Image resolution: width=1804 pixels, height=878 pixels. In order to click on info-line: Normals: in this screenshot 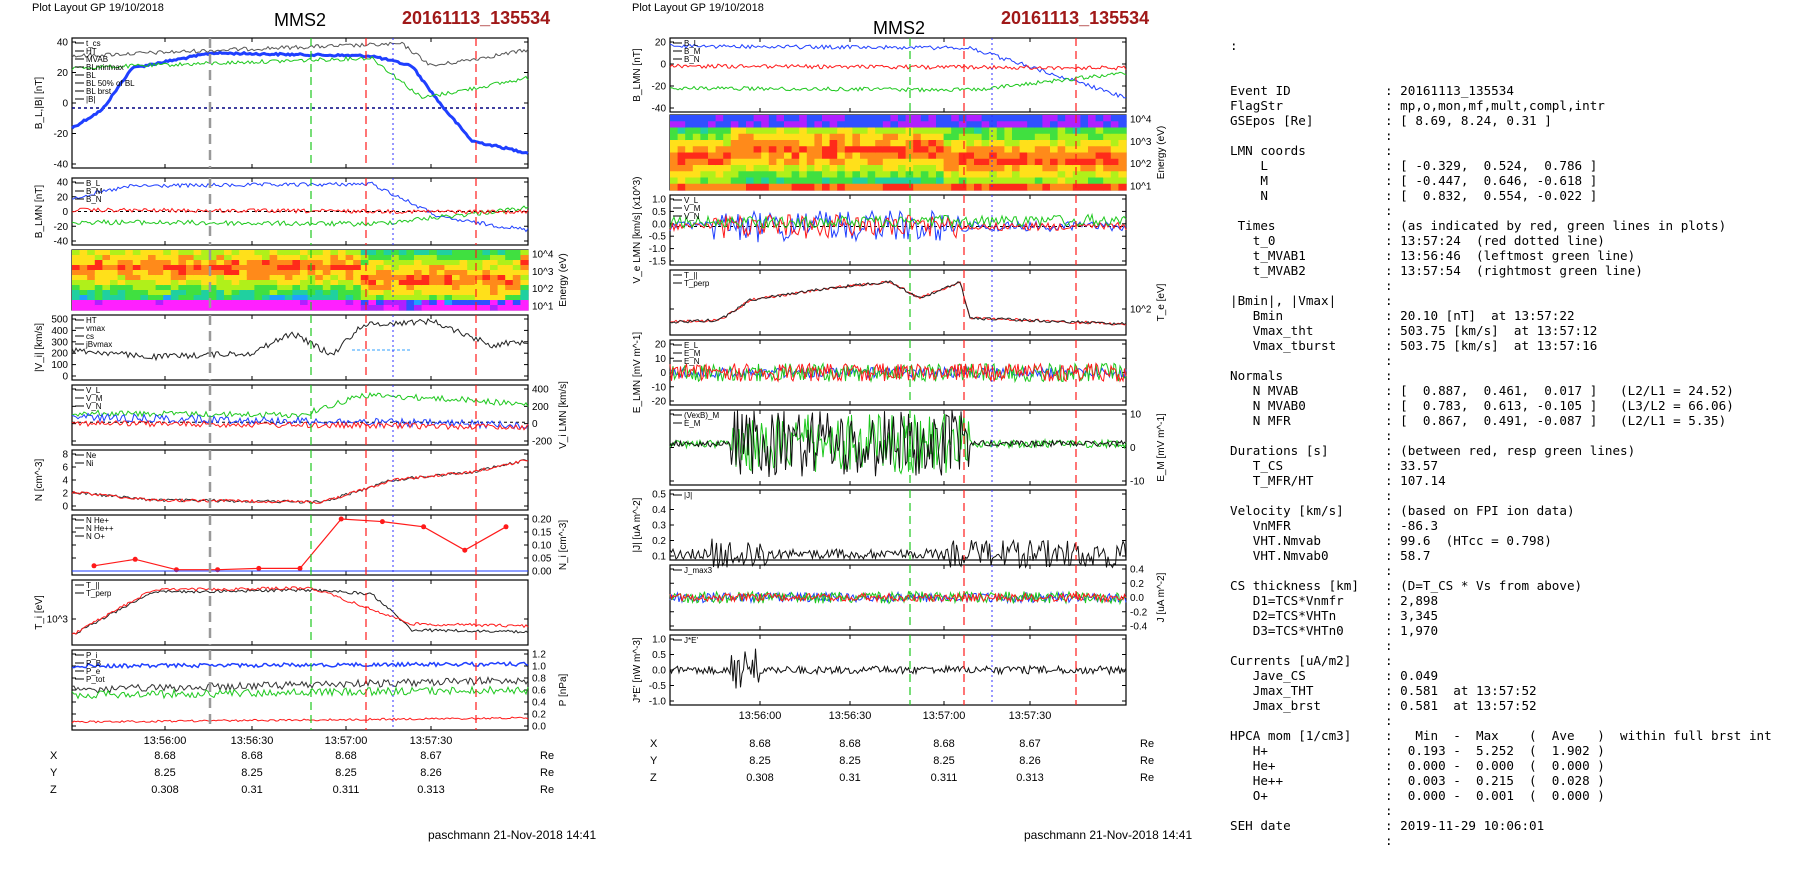, I will do `click(1515, 375)`.